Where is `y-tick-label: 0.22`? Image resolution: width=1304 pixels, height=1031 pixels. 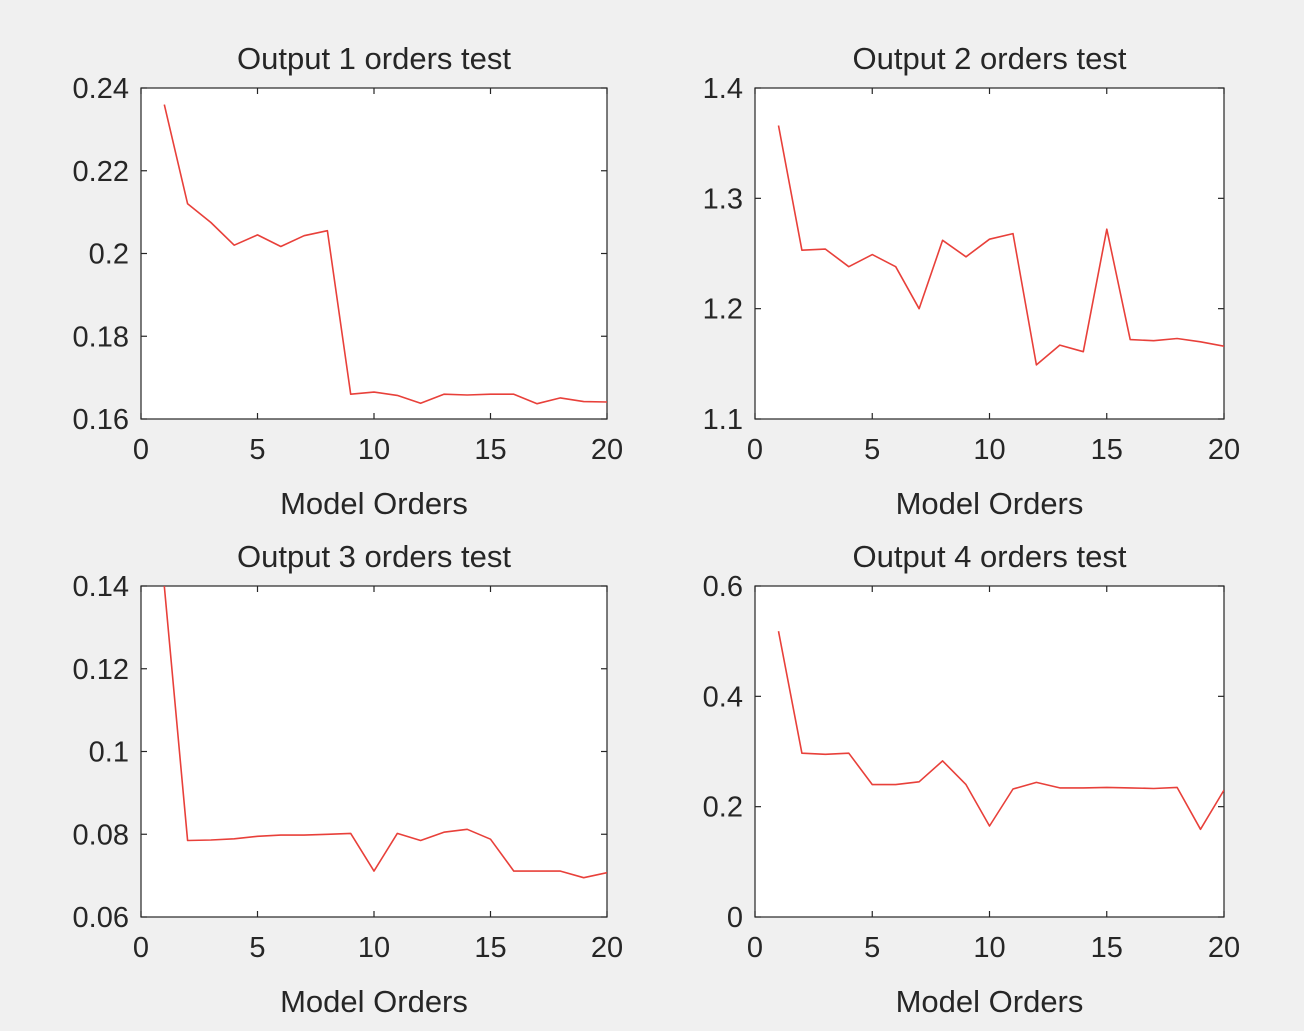 y-tick-label: 0.22 is located at coordinates (101, 172).